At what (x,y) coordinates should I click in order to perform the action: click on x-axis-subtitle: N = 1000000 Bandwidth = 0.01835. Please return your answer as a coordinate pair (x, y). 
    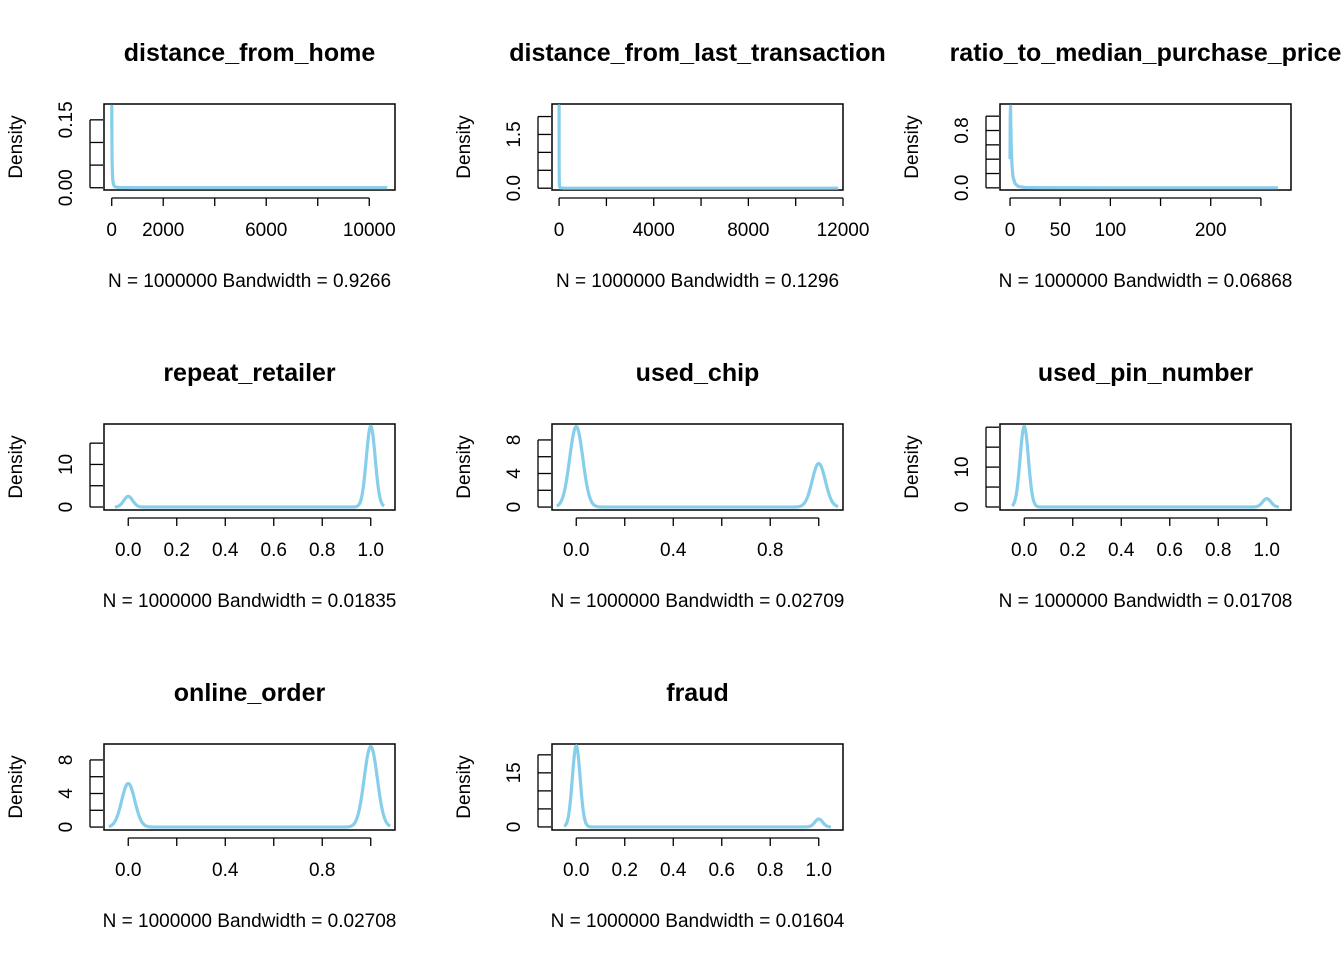
    Looking at the image, I should click on (250, 601).